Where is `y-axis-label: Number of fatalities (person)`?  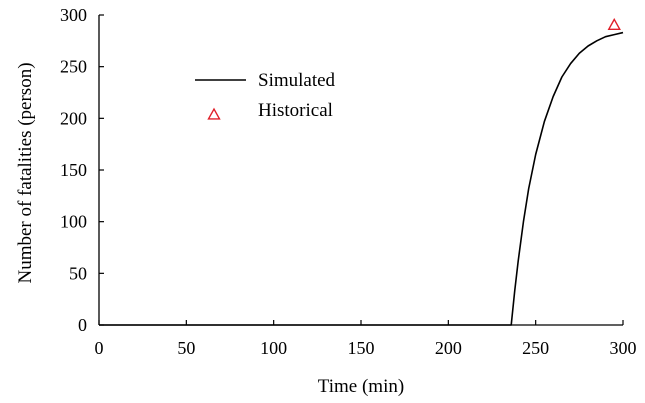 y-axis-label: Number of fatalities (person) is located at coordinates (25, 172).